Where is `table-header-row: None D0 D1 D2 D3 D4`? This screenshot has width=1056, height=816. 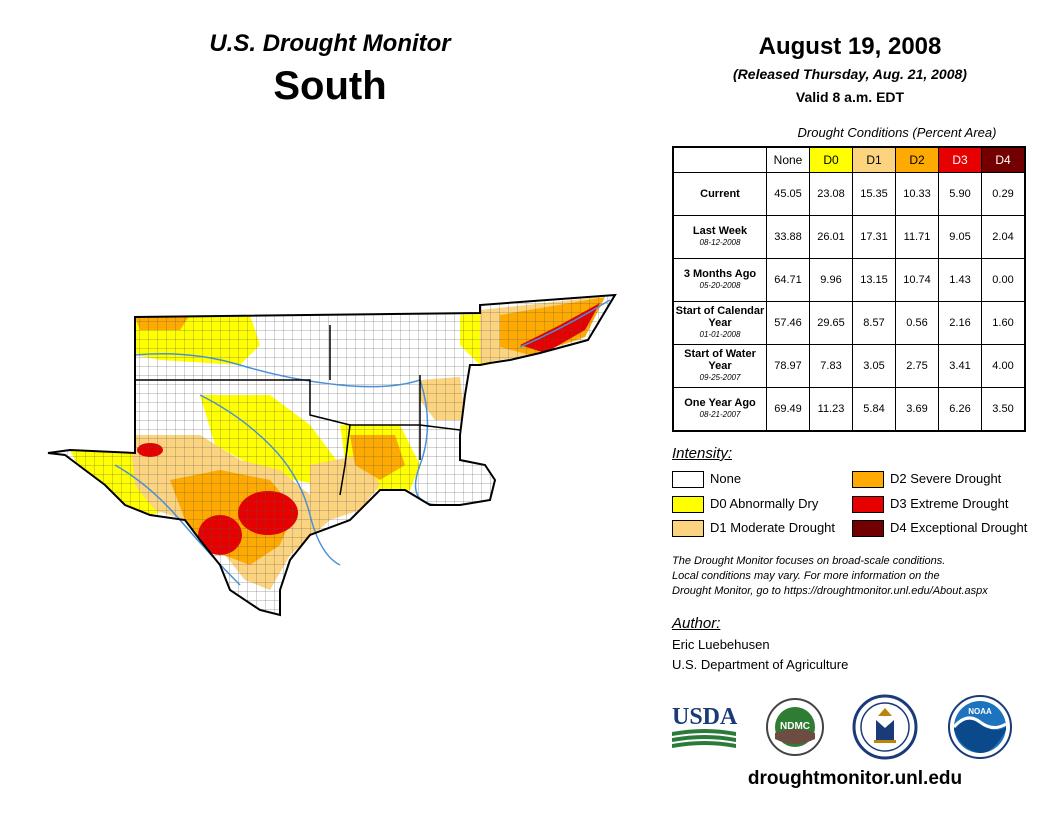 table-header-row: None D0 D1 D2 D3 D4 is located at coordinates (849, 159).